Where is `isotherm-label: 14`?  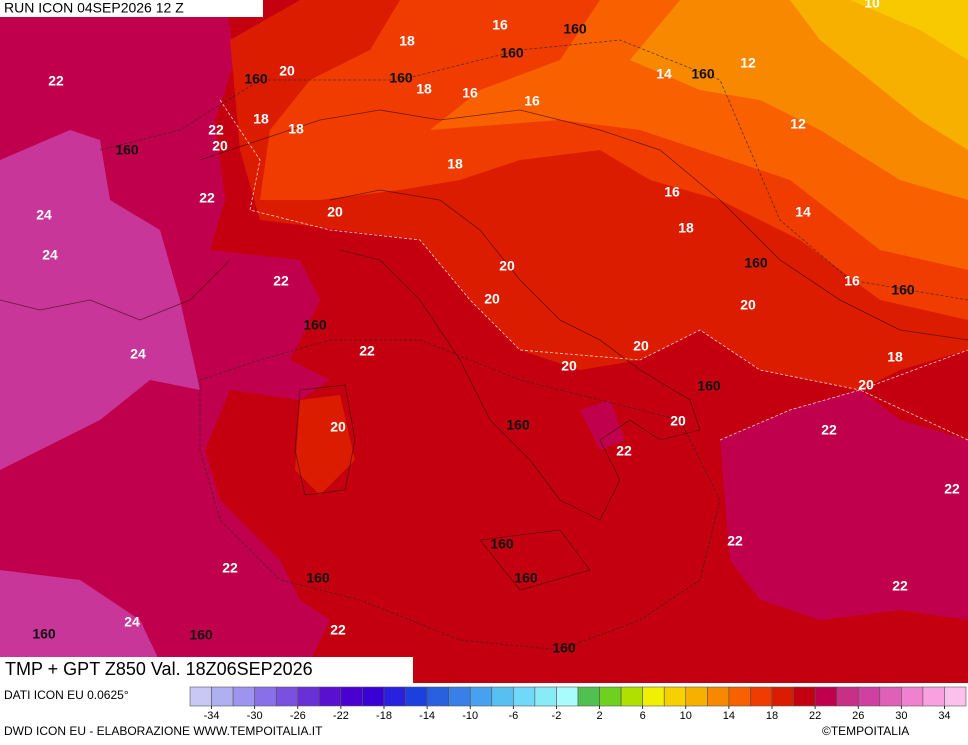
isotherm-label: 14 is located at coordinates (803, 212).